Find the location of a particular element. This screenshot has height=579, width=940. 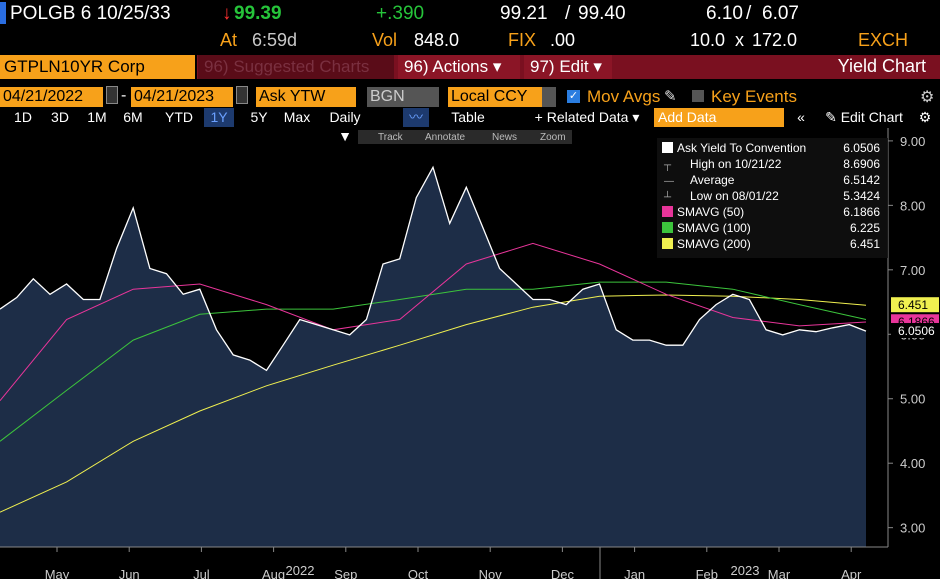

start-date: 04/21/2022 is located at coordinates (51, 97).